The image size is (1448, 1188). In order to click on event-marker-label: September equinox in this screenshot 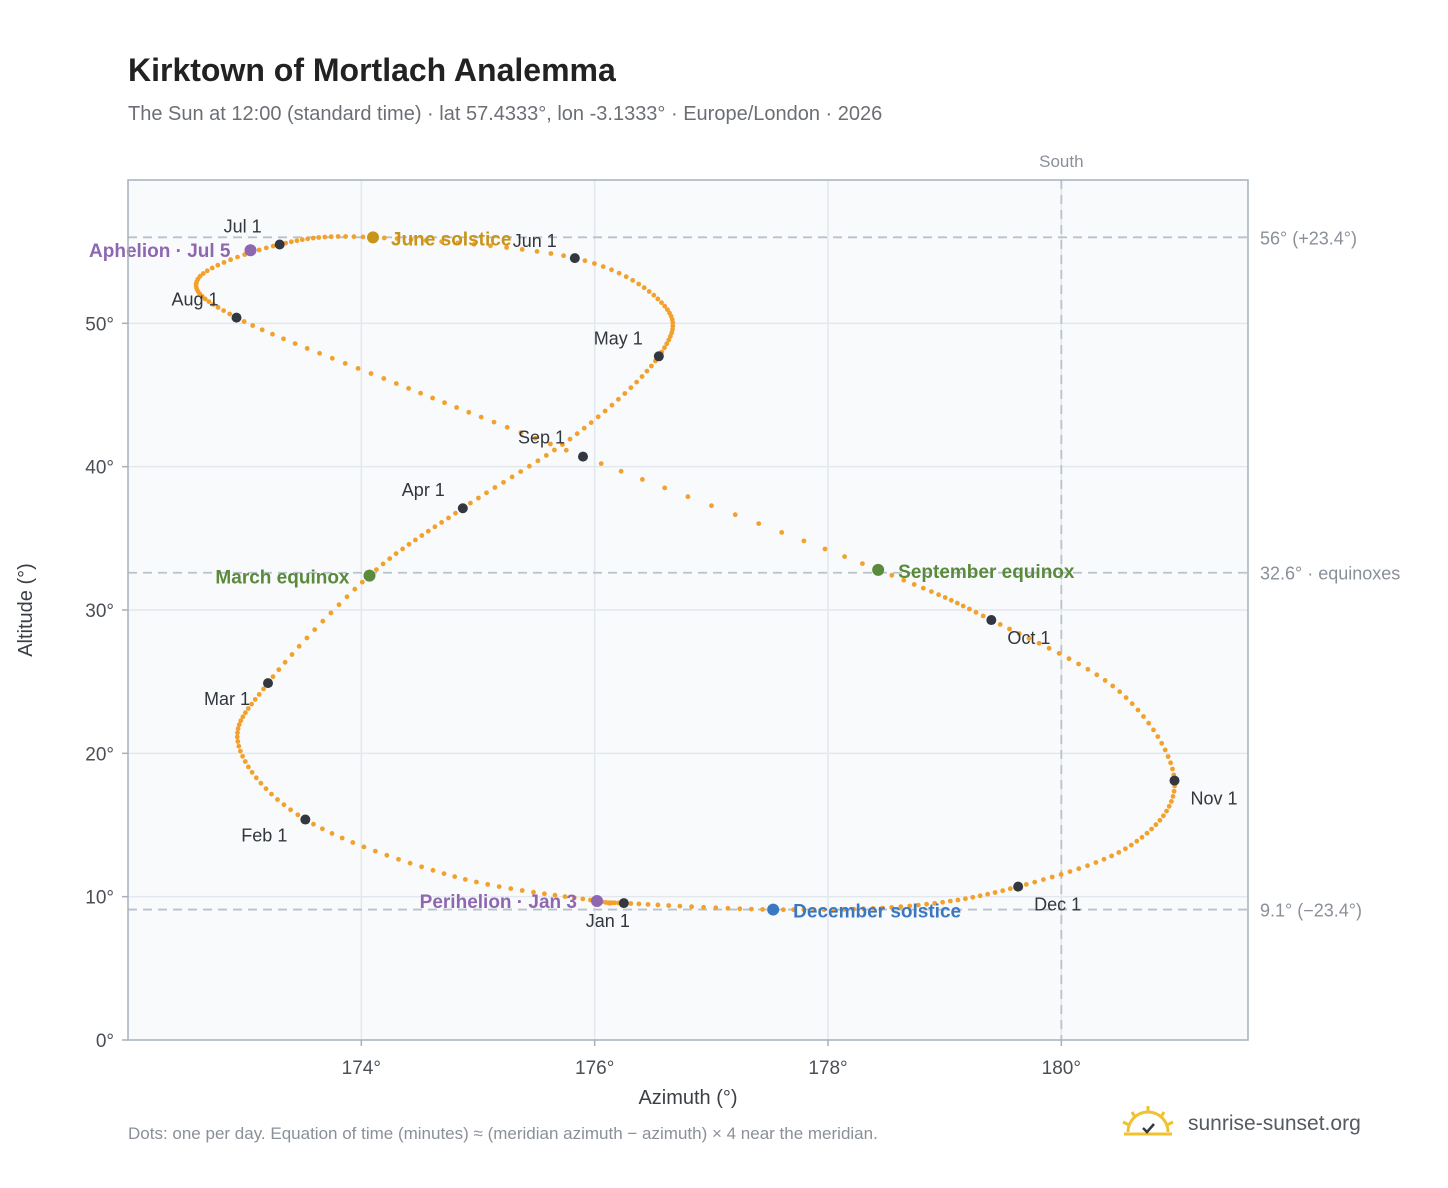, I will do `click(986, 572)`.